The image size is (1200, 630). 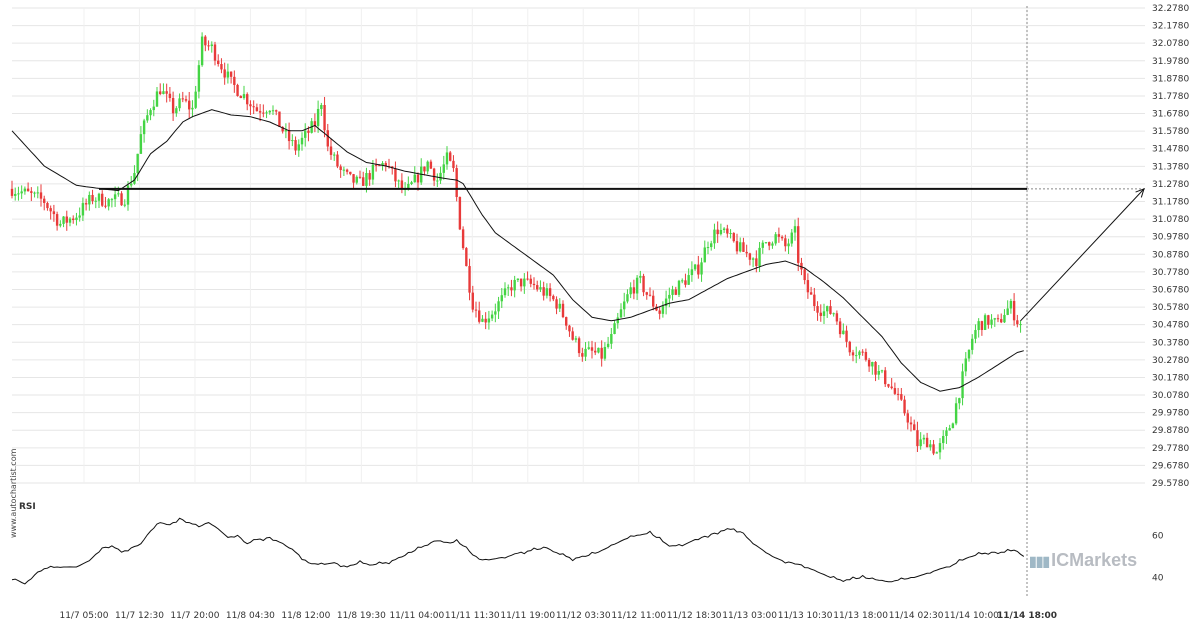 I want to click on x-tick-label: 11/14 18:00, so click(x=1027, y=616).